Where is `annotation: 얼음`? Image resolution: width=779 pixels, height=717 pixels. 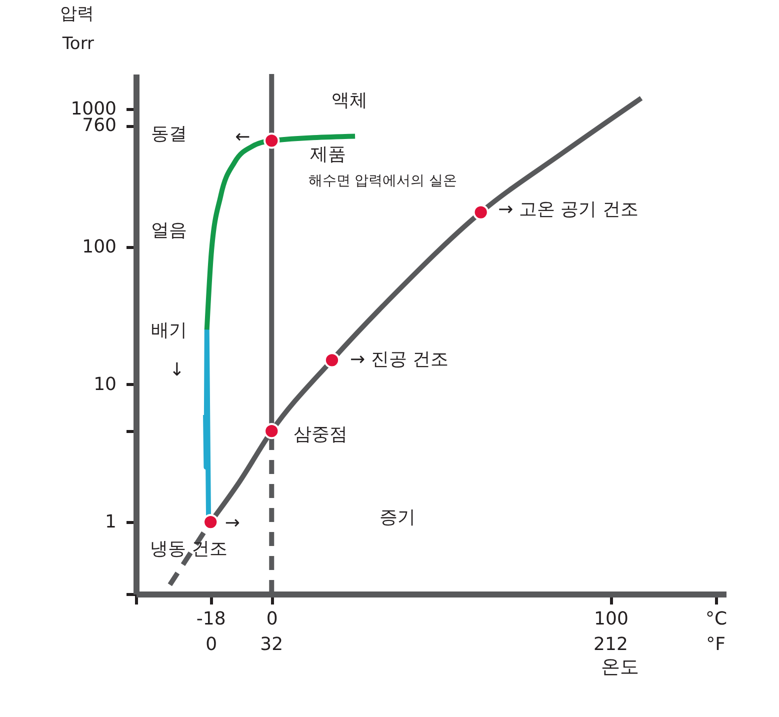
annotation: 얼음 is located at coordinates (168, 230).